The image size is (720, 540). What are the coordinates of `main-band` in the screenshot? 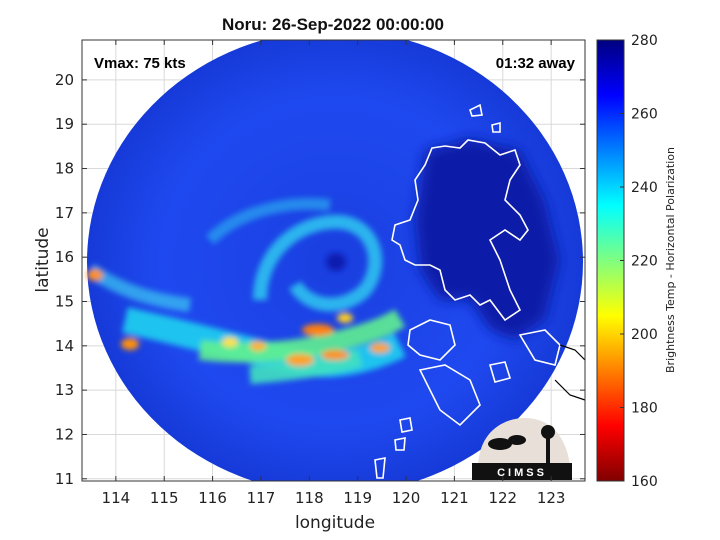 It's located at (302, 336).